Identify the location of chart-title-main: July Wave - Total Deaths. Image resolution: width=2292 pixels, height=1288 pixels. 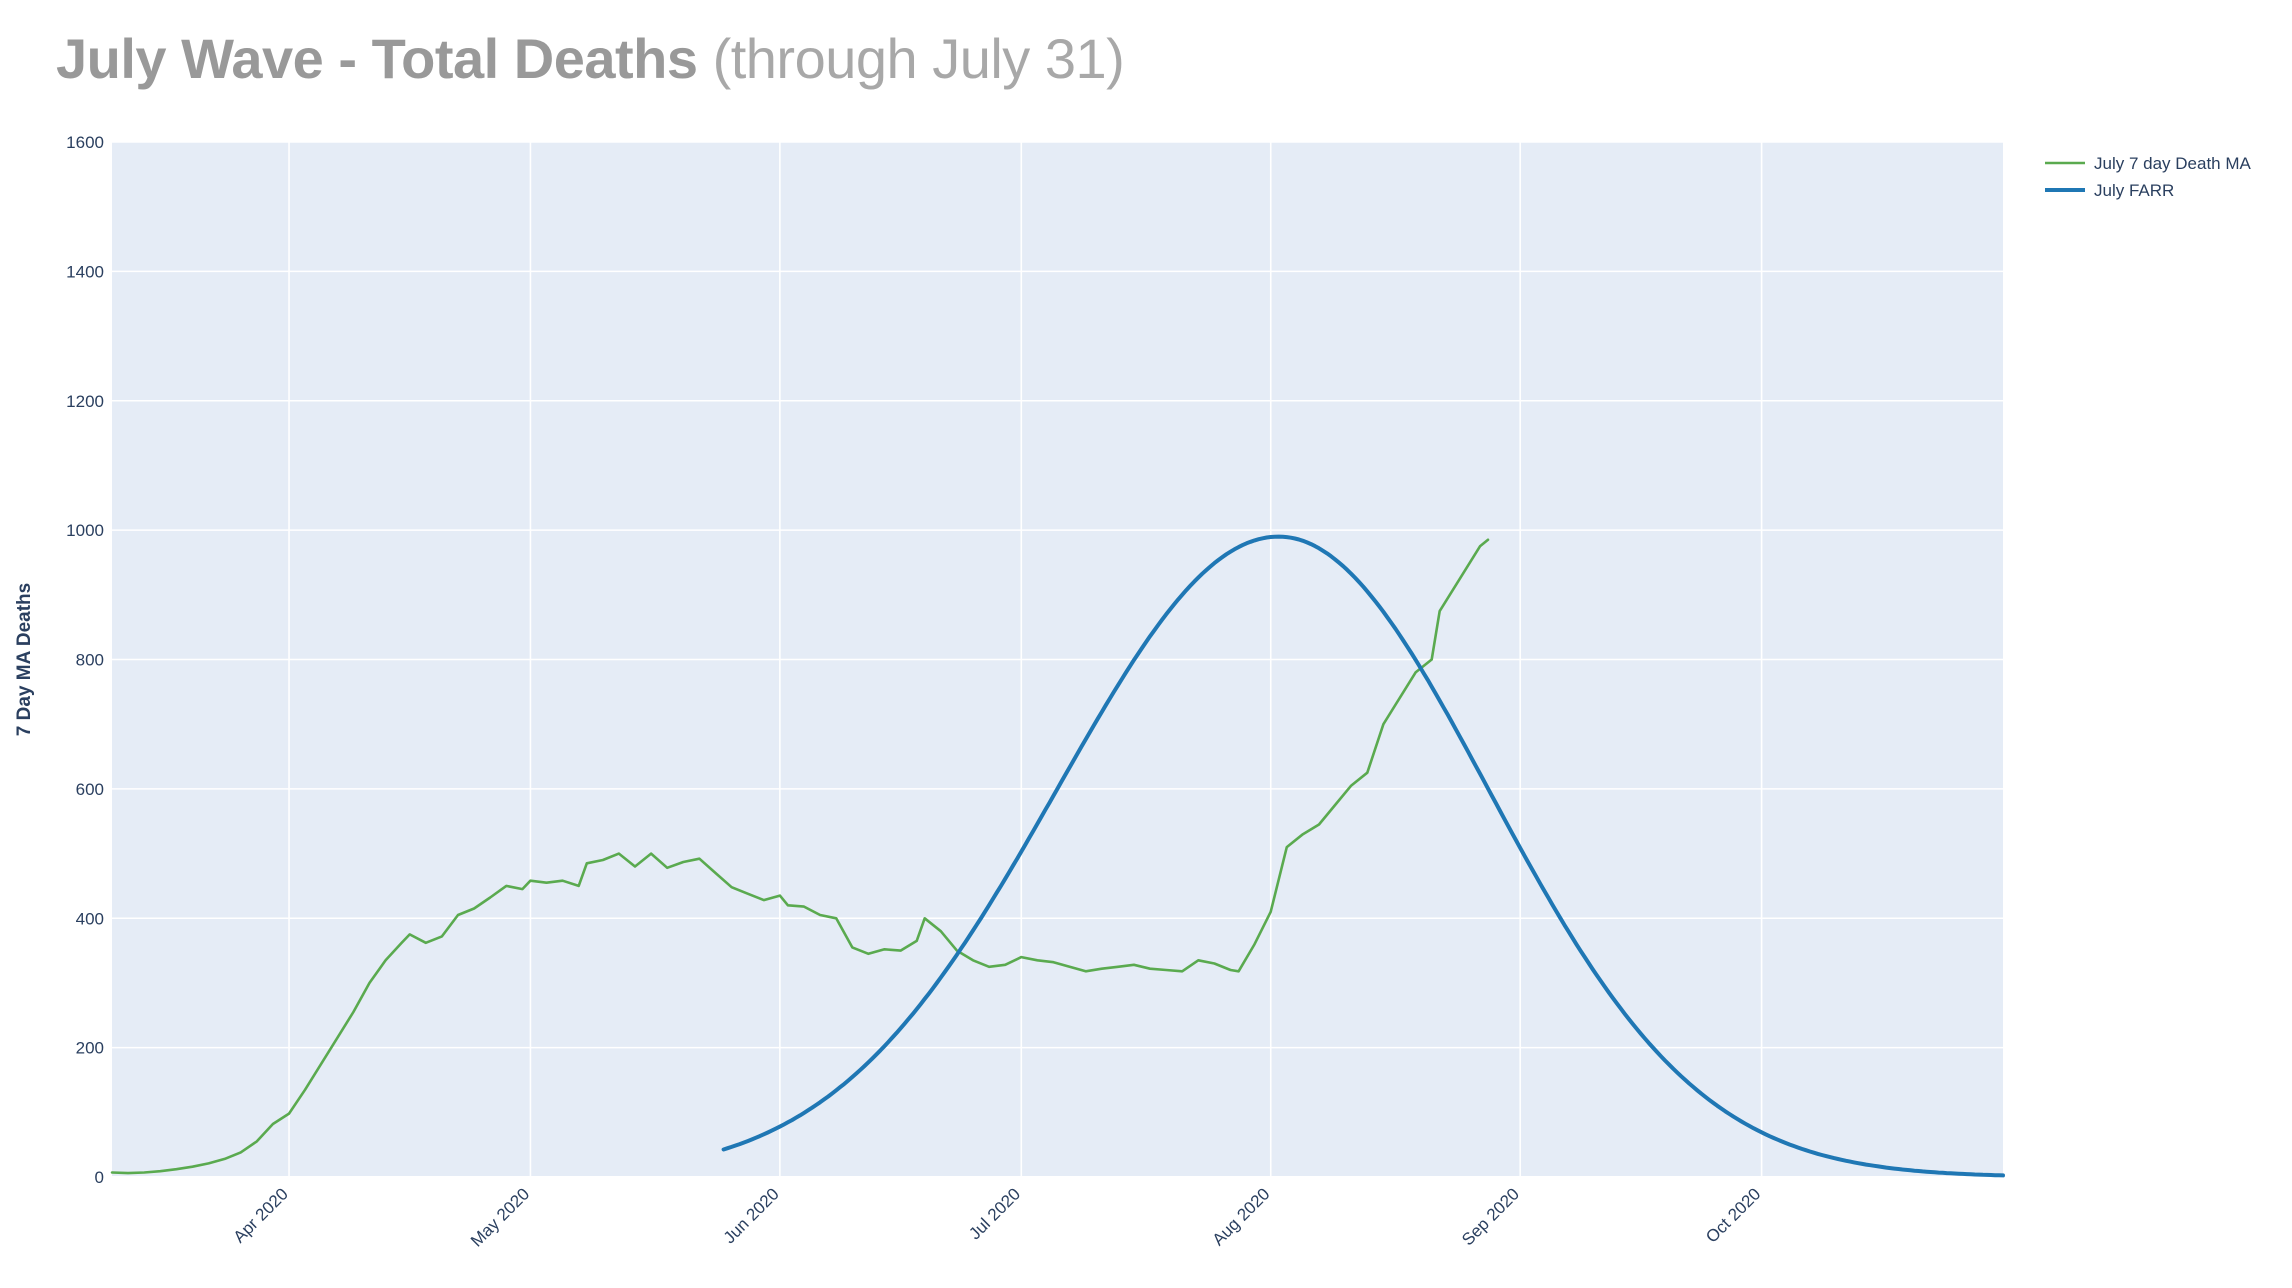
(377, 58).